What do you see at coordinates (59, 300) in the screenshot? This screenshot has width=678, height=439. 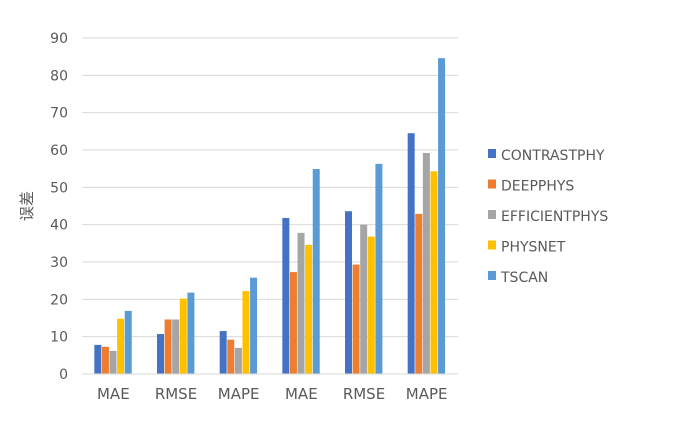 I see `y-tick-label: 20` at bounding box center [59, 300].